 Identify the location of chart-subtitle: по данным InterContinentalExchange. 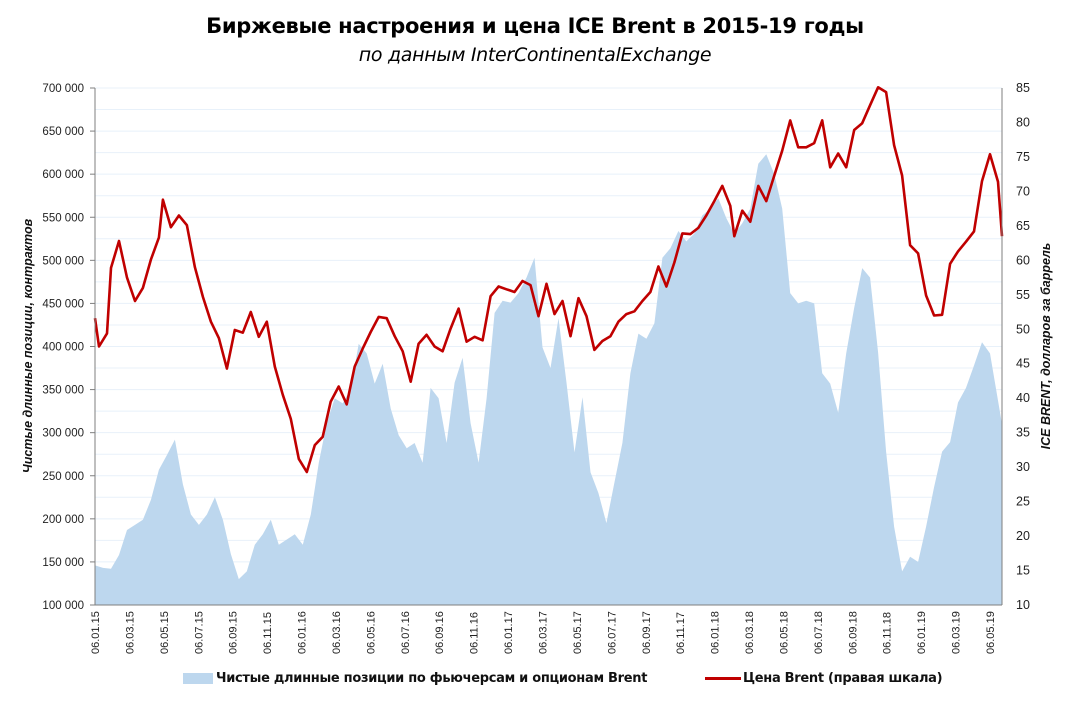
(535, 55).